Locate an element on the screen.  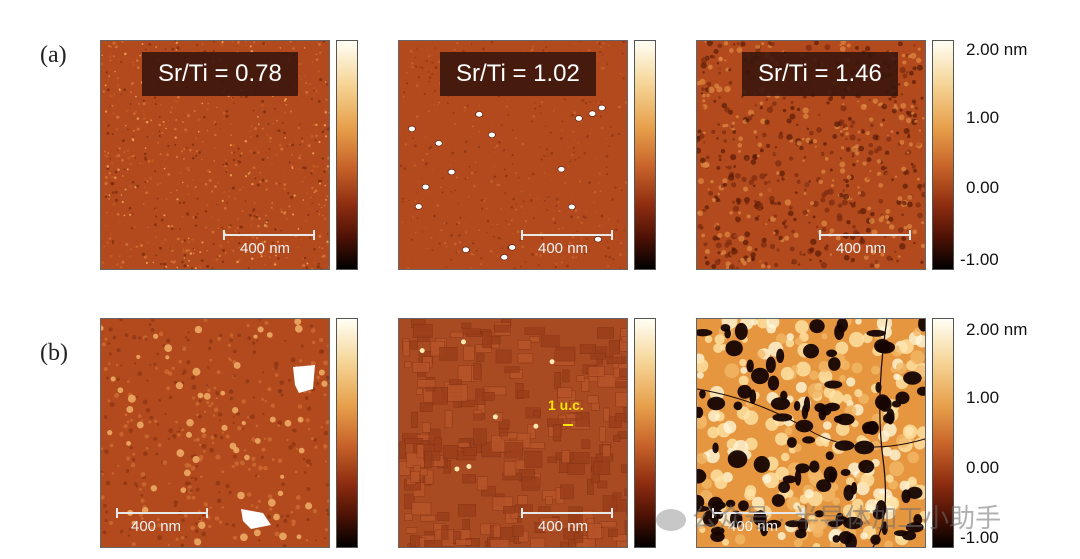
scale-bar-a3 is located at coordinates (865, 235).